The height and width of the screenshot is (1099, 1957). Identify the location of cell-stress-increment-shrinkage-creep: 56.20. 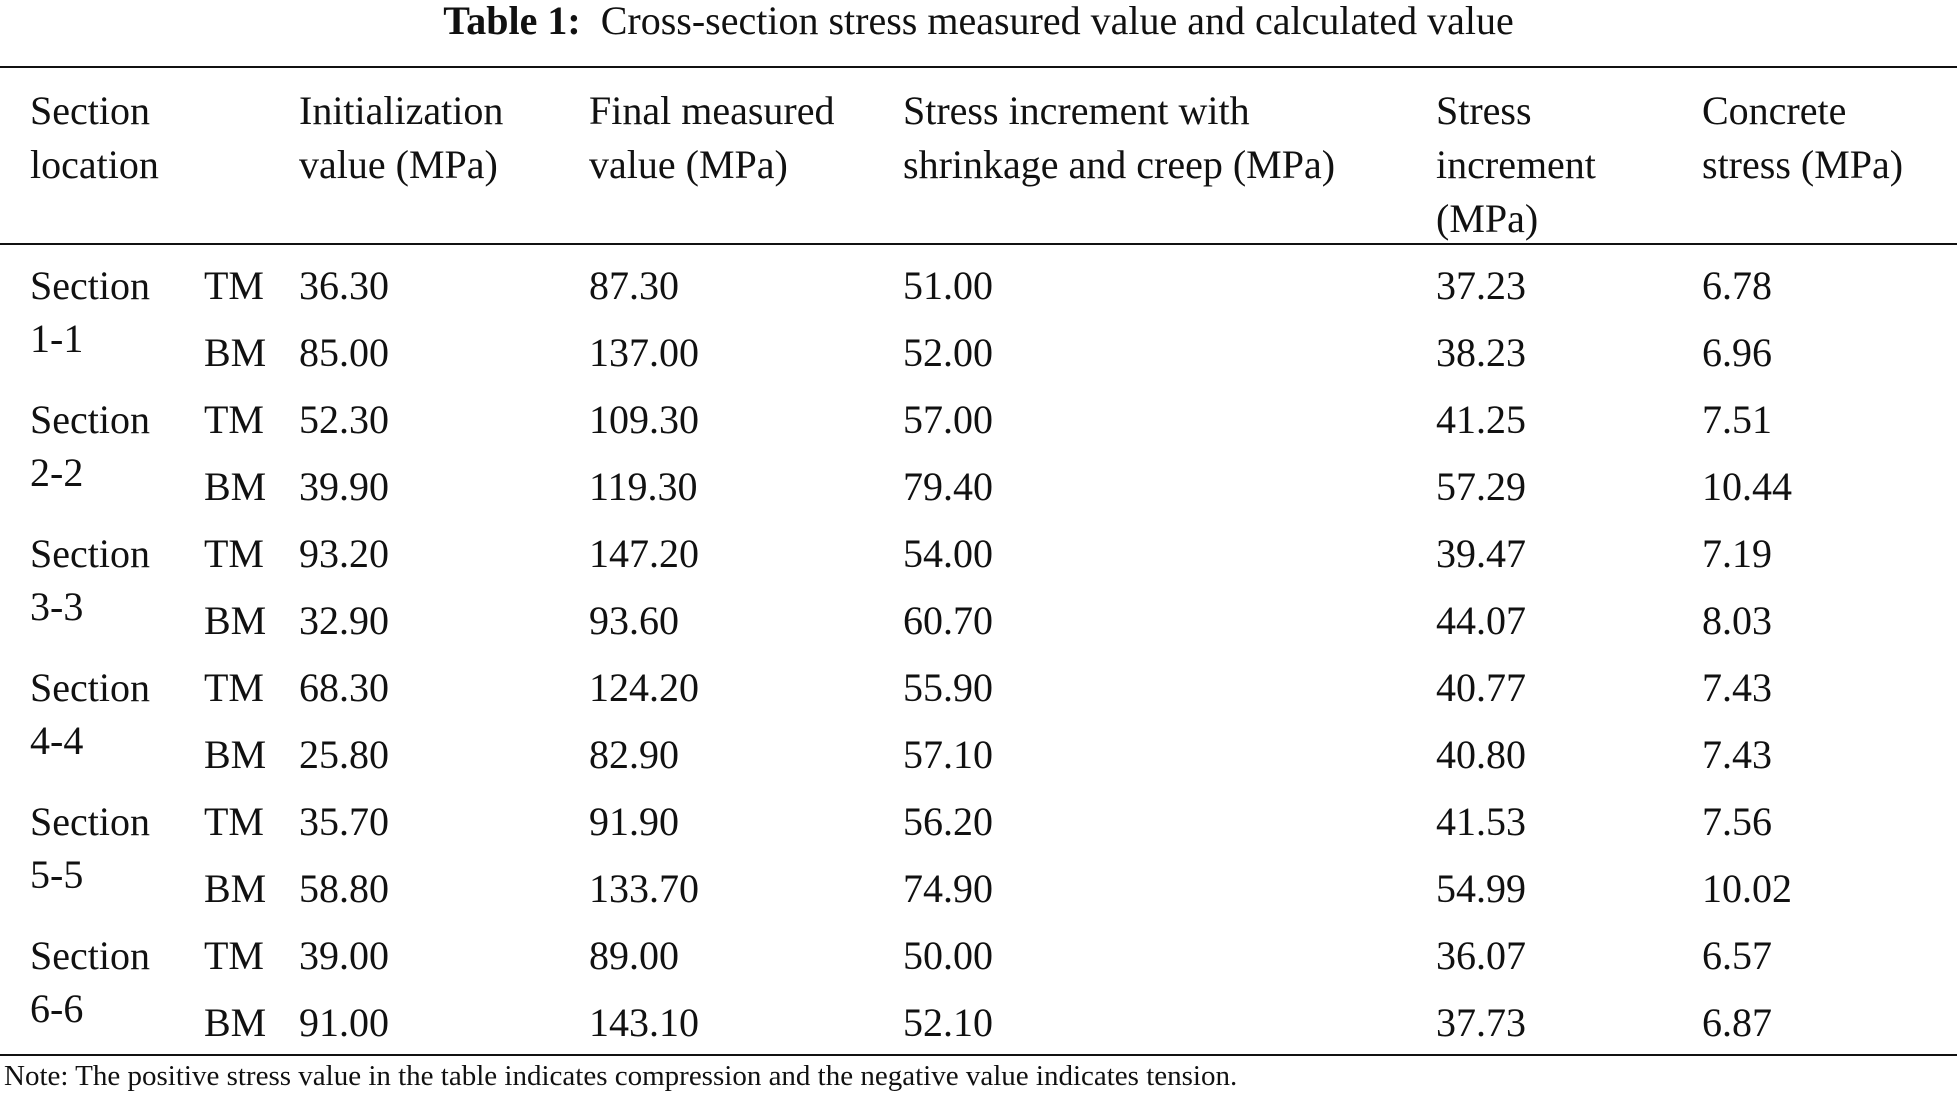
(948, 821).